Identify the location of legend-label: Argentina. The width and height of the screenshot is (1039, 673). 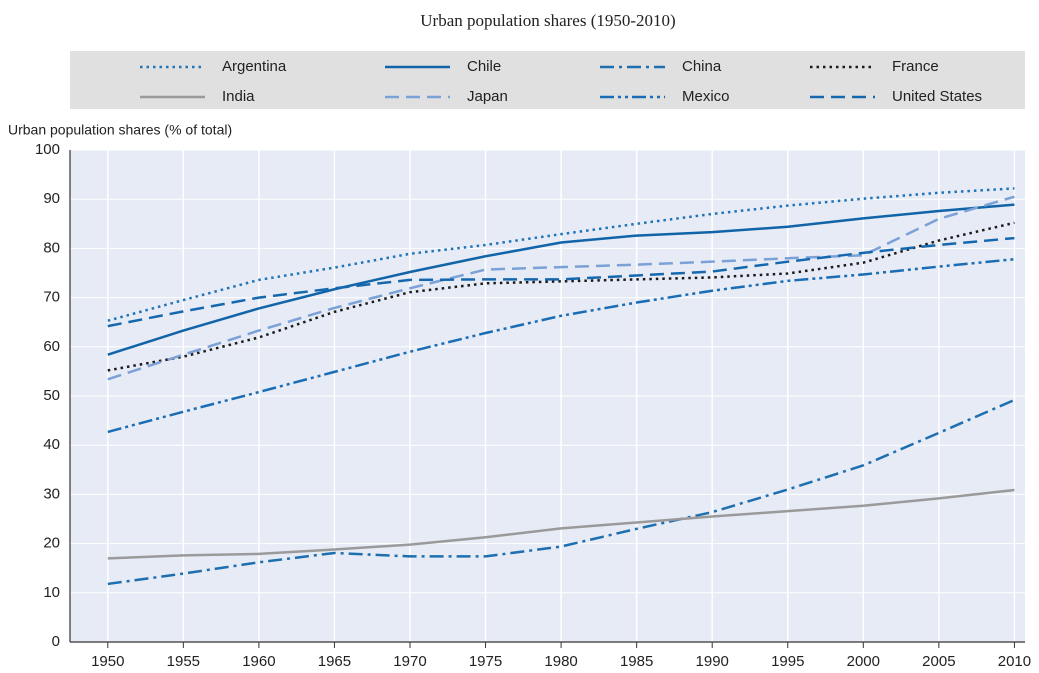
(254, 66).